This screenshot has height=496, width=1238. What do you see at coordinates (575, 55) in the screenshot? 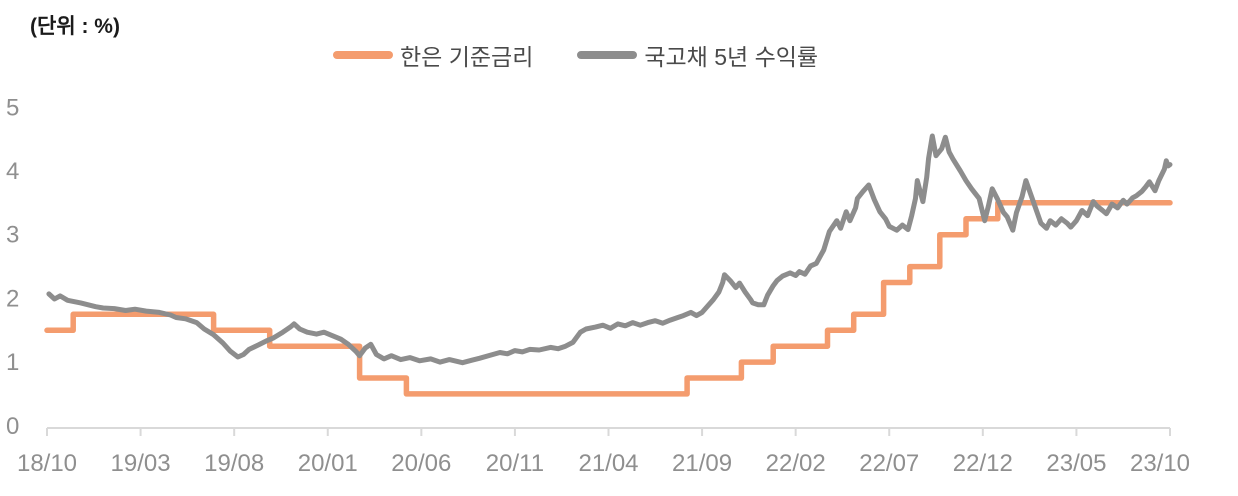
I see `legend: 한은 기준금리 국고채 5년 수익률` at bounding box center [575, 55].